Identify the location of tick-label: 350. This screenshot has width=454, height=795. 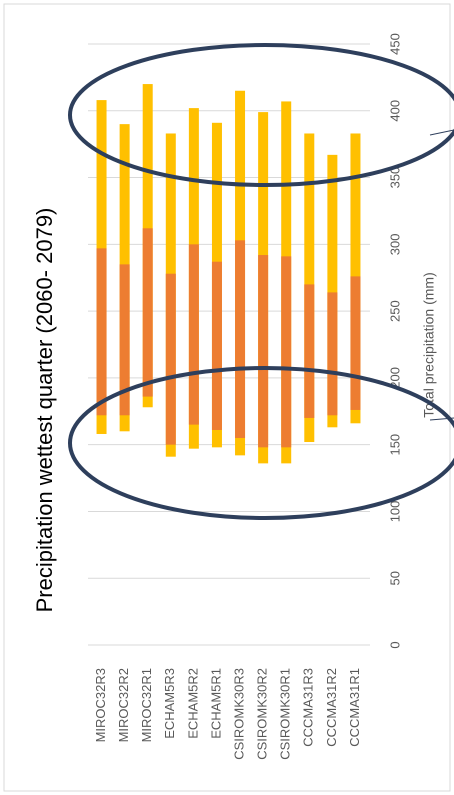
(394, 178).